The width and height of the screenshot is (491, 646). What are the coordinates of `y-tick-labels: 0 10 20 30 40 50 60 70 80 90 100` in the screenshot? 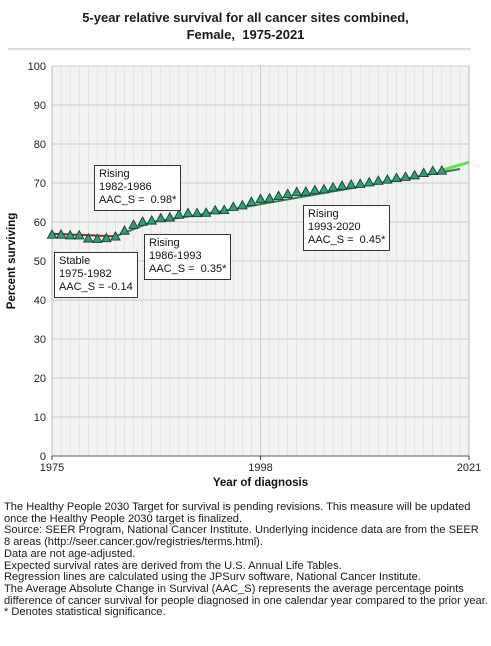 It's located at (37, 262).